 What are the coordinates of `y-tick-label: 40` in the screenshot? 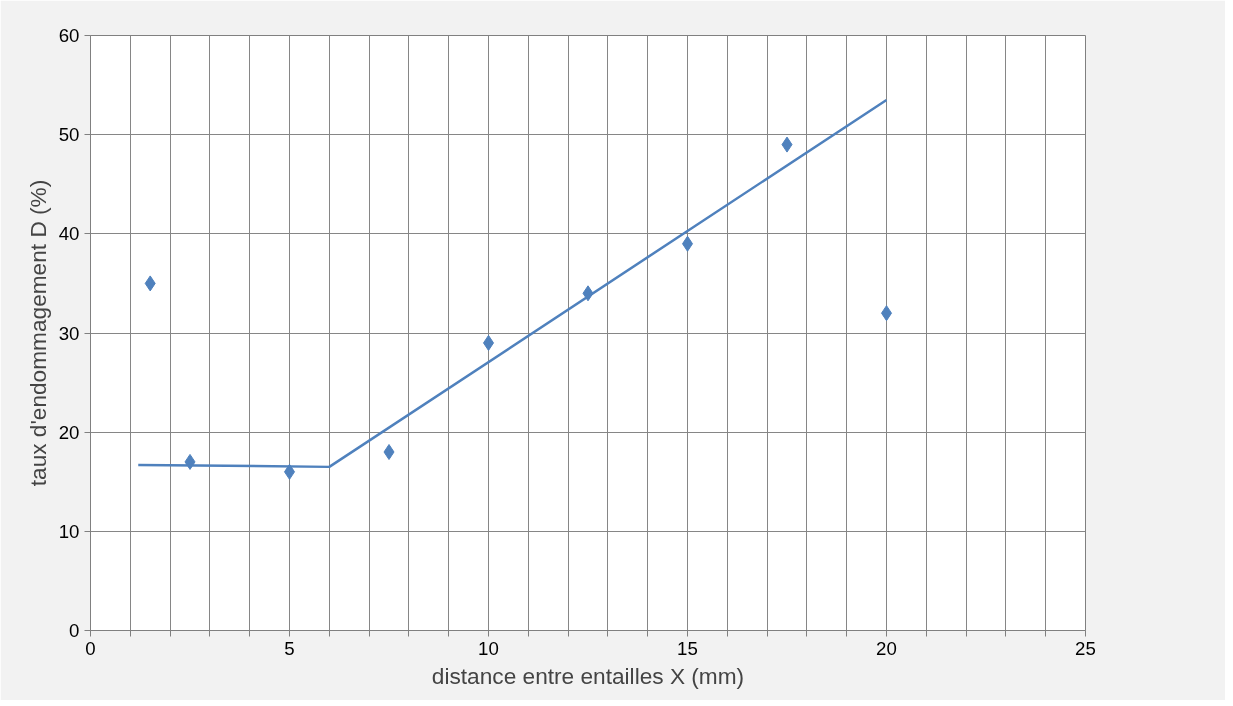 It's located at (69, 234).